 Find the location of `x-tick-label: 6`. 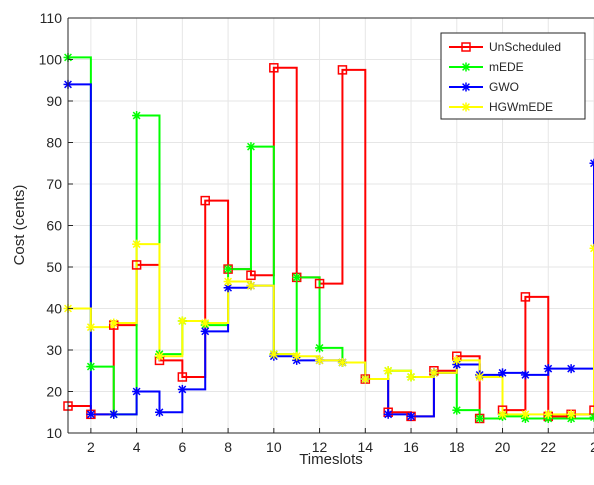

x-tick-label: 6 is located at coordinates (182, 447).